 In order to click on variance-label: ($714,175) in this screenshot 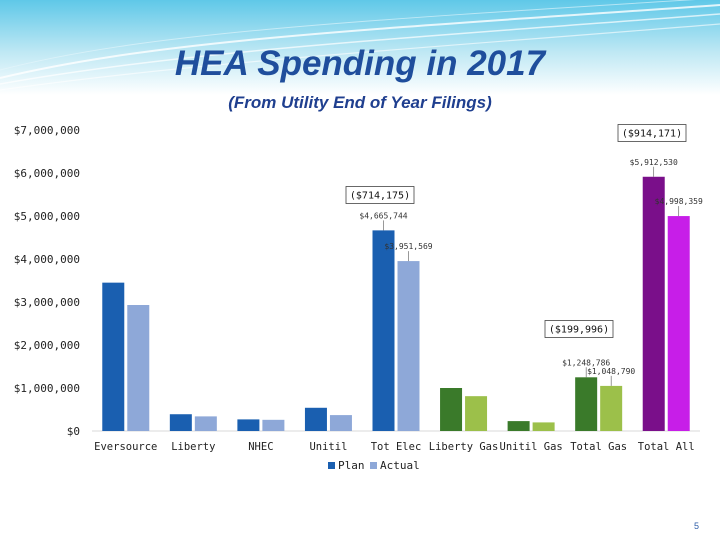, I will do `click(380, 196)`.